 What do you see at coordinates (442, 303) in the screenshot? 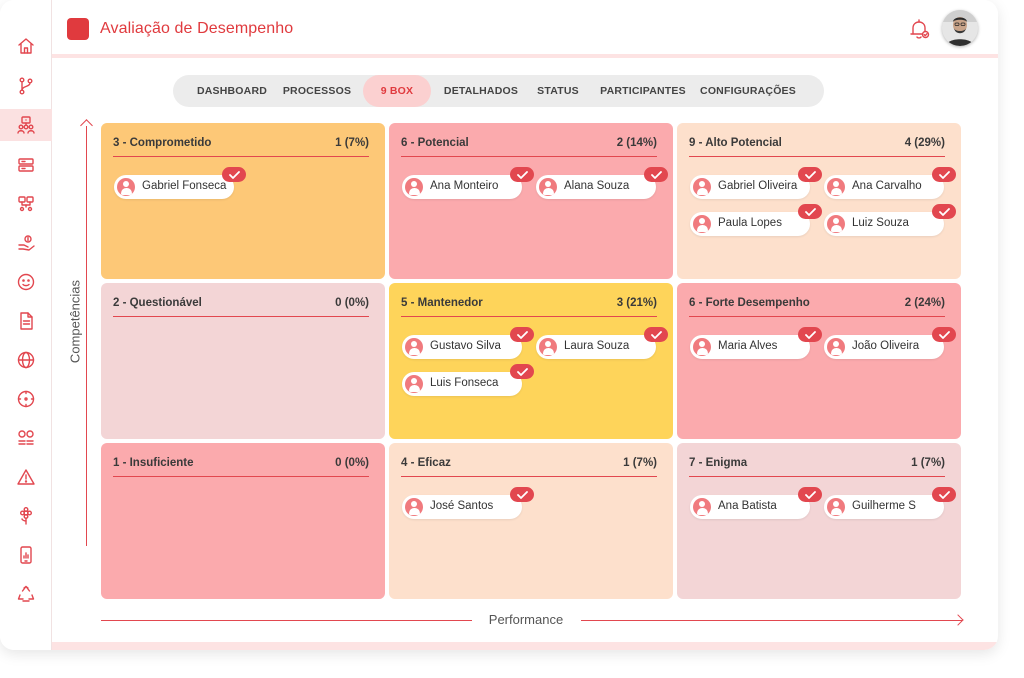
I see `box-title: 5 - Mantenedor` at bounding box center [442, 303].